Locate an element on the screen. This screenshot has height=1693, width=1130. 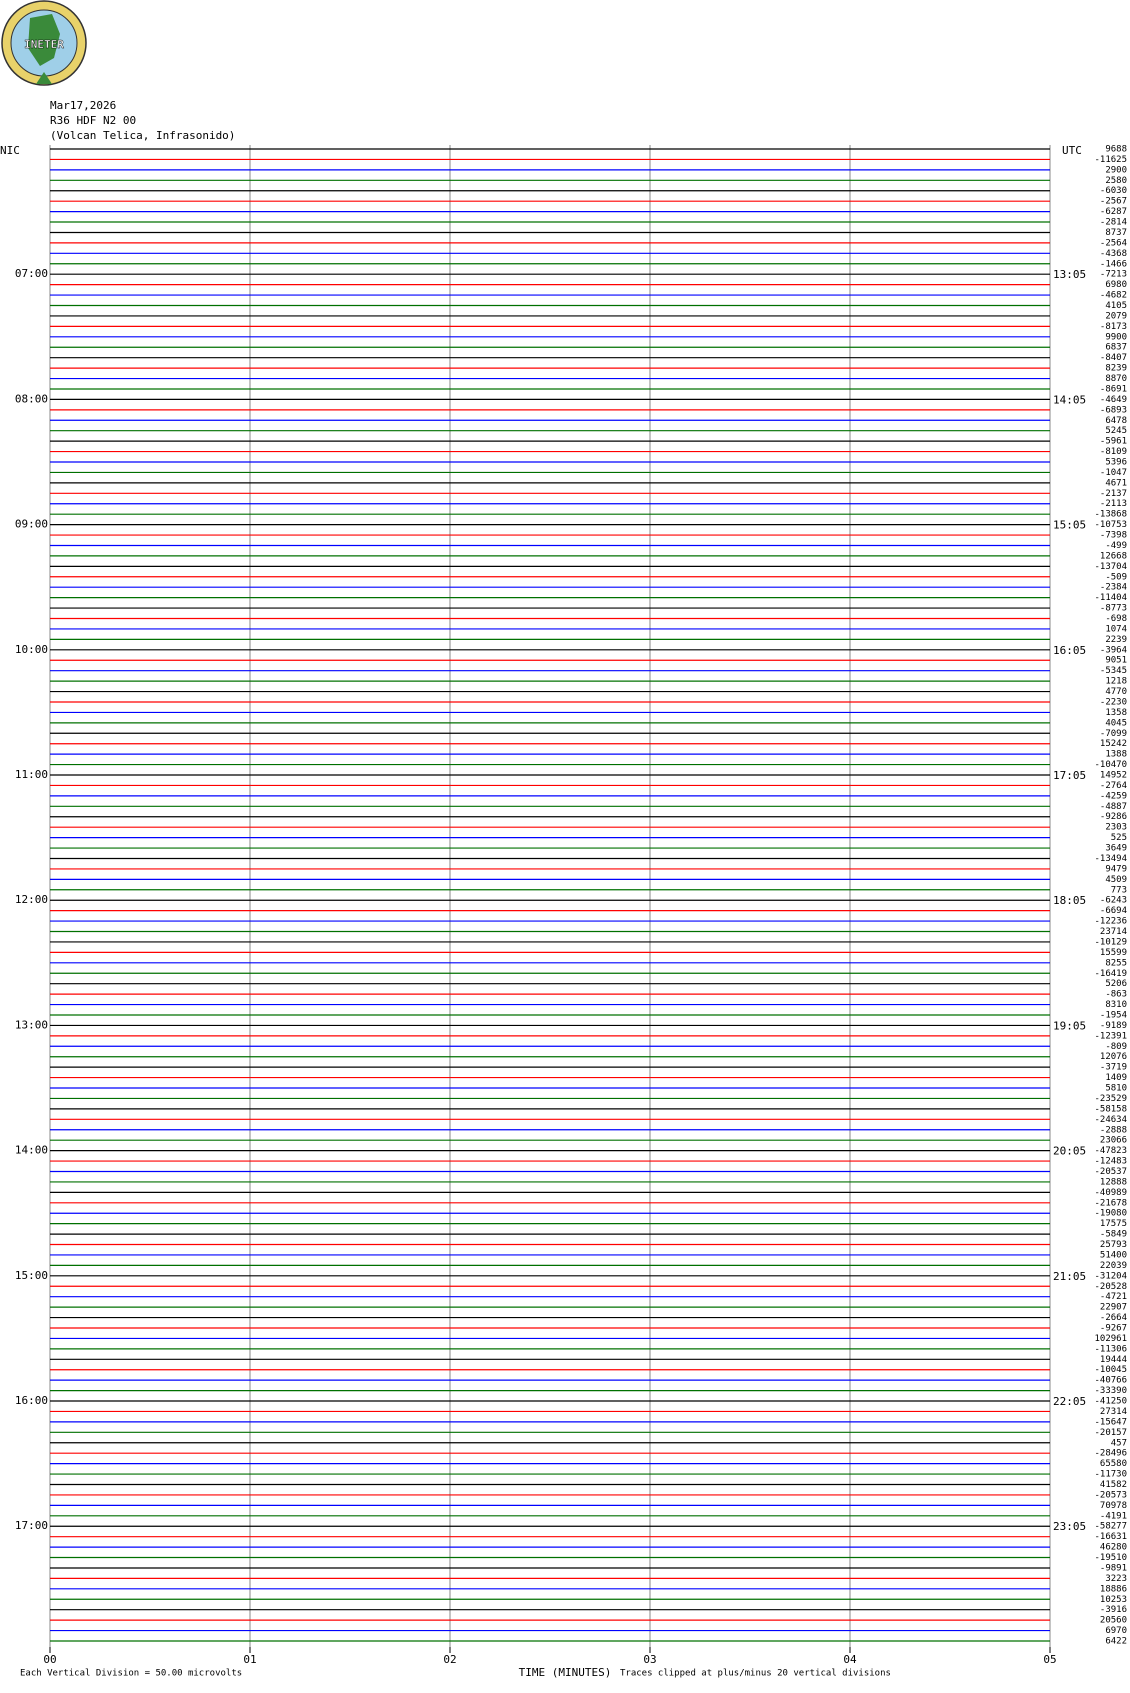
trace-offset: 4509 is located at coordinates (1116, 880).